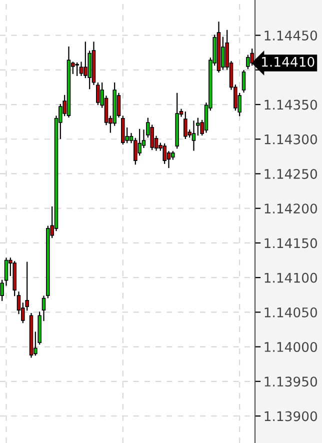 This screenshot has height=443, width=322. What do you see at coordinates (291, 416) in the screenshot?
I see `y-tick-label: 1.13900` at bounding box center [291, 416].